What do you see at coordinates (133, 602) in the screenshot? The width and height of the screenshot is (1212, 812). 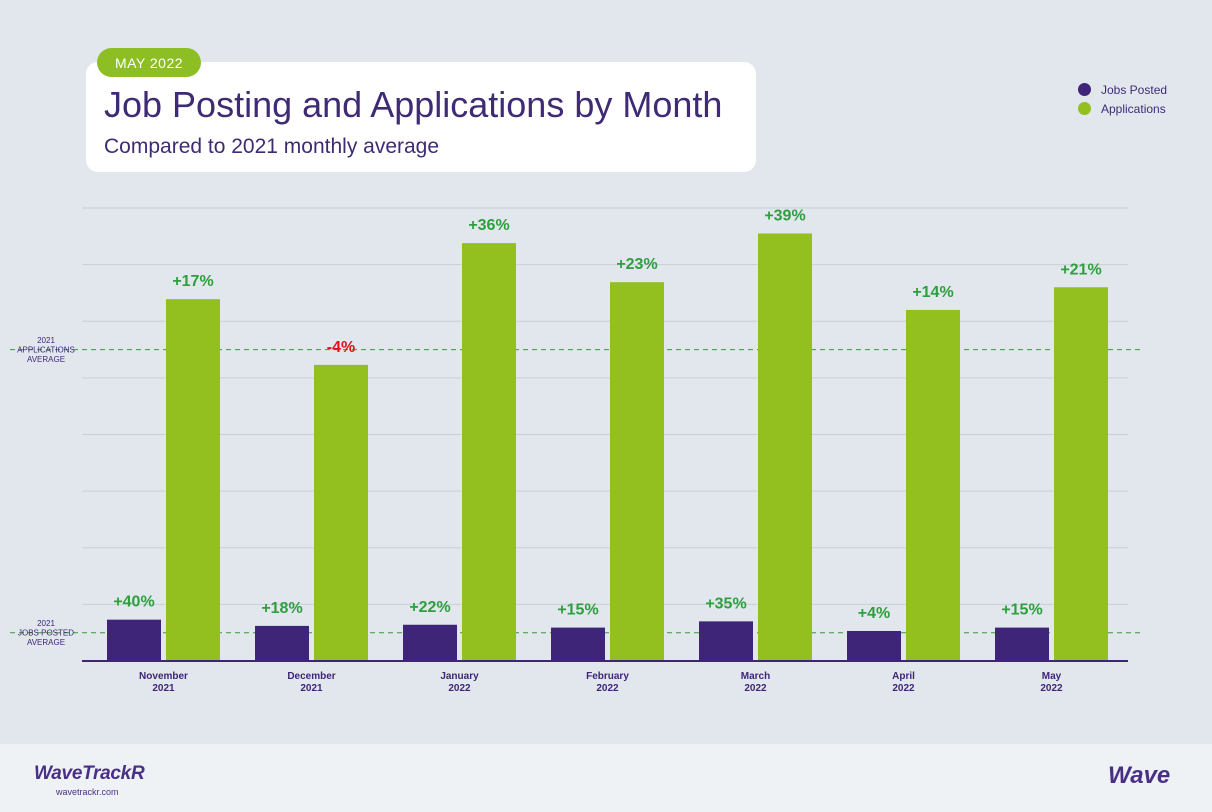 I see `data-label-jobs-posted: +40%` at bounding box center [133, 602].